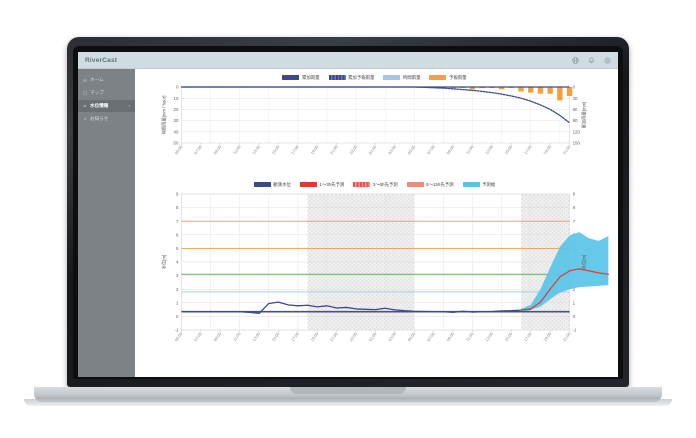  What do you see at coordinates (177, 234) in the screenshot?
I see `level-ytick-label: 6` at bounding box center [177, 234].